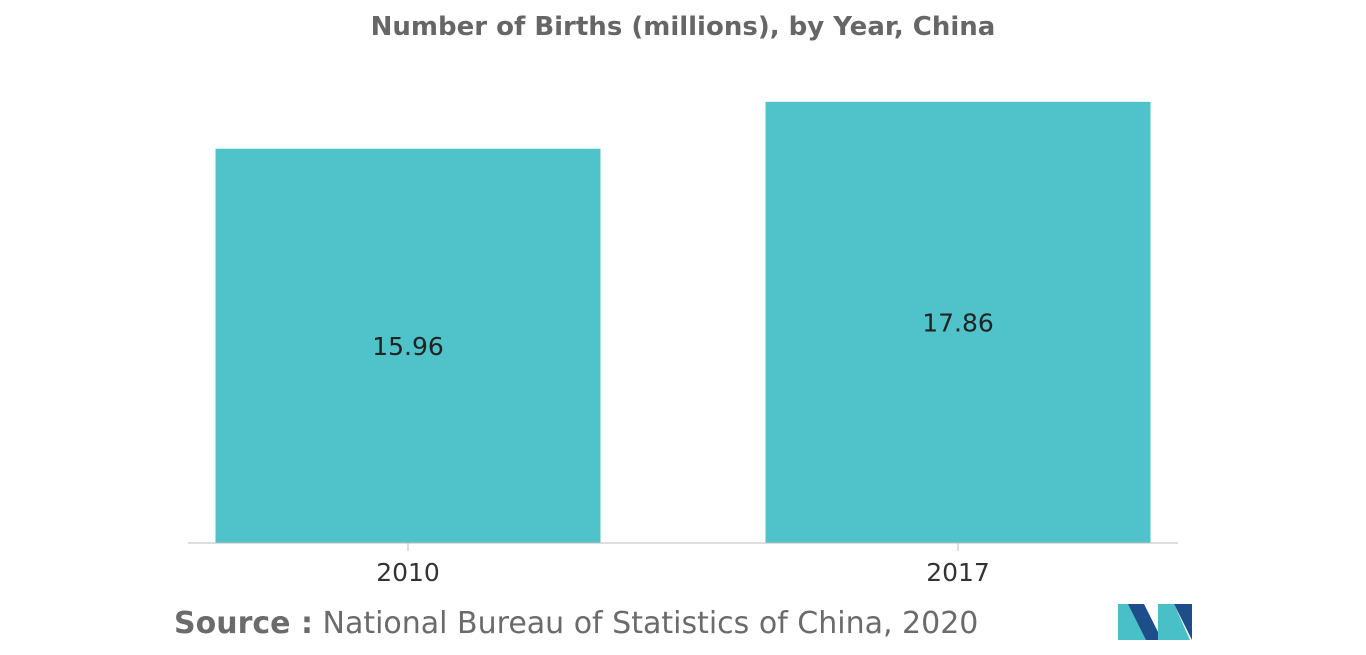  What do you see at coordinates (958, 572) in the screenshot?
I see `x-tick-label-2017: 2017` at bounding box center [958, 572].